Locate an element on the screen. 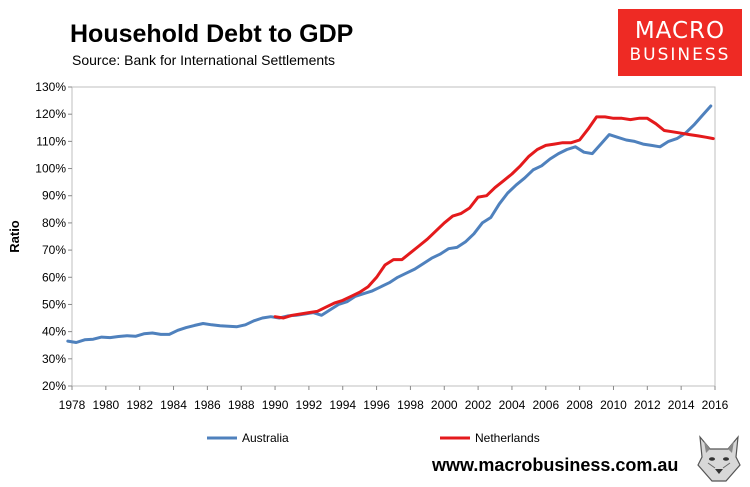  x-tick-label: 1984 is located at coordinates (173, 405).